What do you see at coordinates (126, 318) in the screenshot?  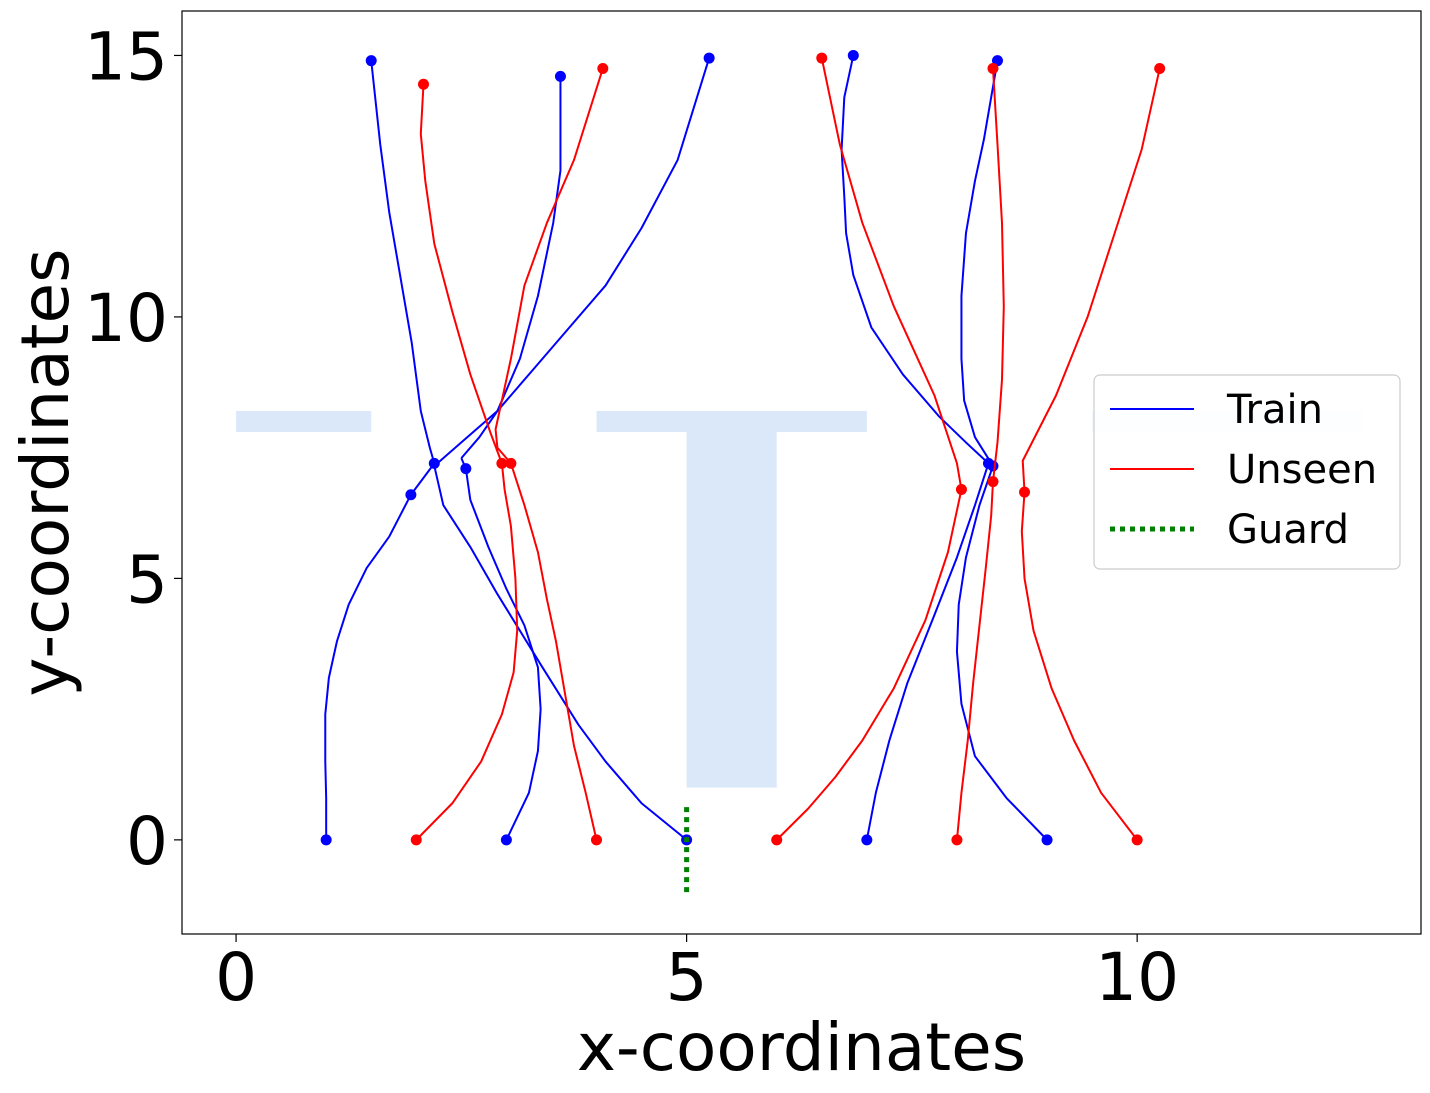 I see `y-tick-label: 10` at bounding box center [126, 318].